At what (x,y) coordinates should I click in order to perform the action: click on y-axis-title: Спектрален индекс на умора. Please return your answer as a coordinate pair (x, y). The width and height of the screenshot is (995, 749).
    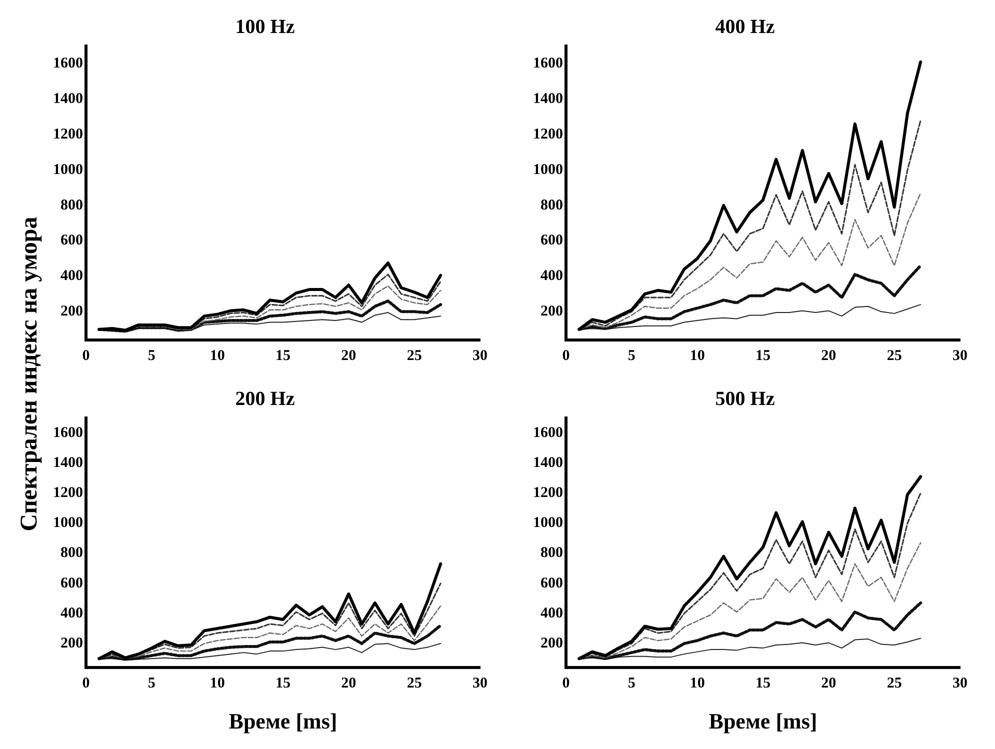
    Looking at the image, I should click on (30, 374).